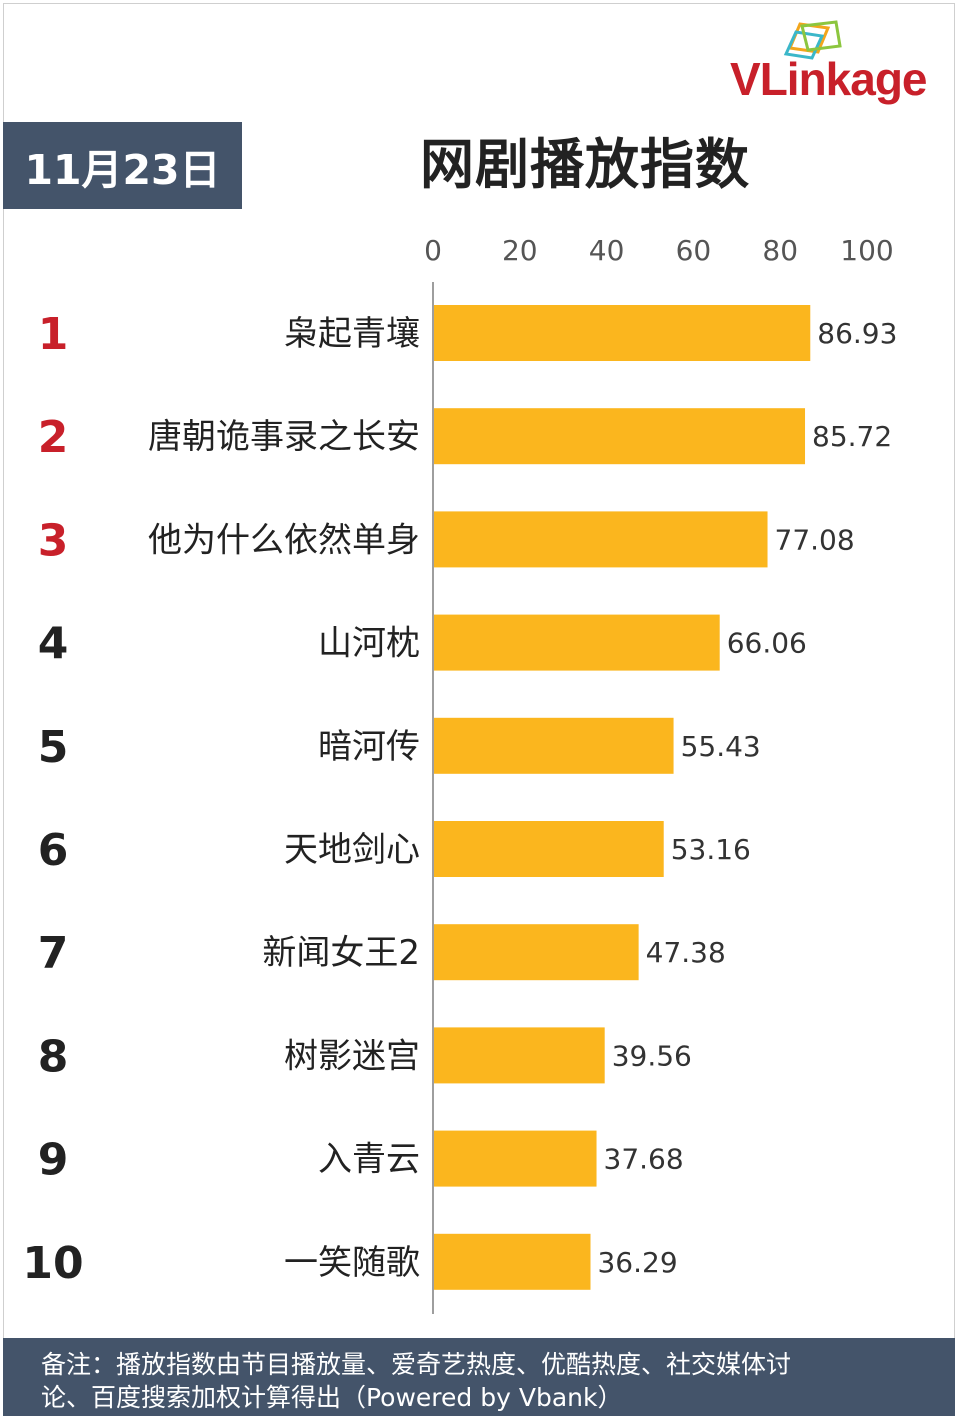 This screenshot has height=1421, width=960. Describe the element at coordinates (857, 333) in the screenshot. I see `value-label: 86.93` at that location.